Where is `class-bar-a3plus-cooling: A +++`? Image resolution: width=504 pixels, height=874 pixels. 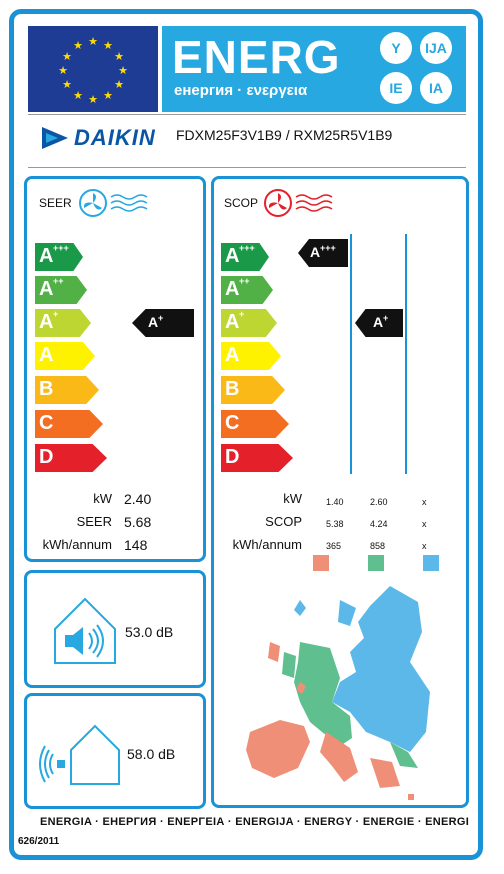 class-bar-a3plus-cooling: A +++ is located at coordinates (59, 257).